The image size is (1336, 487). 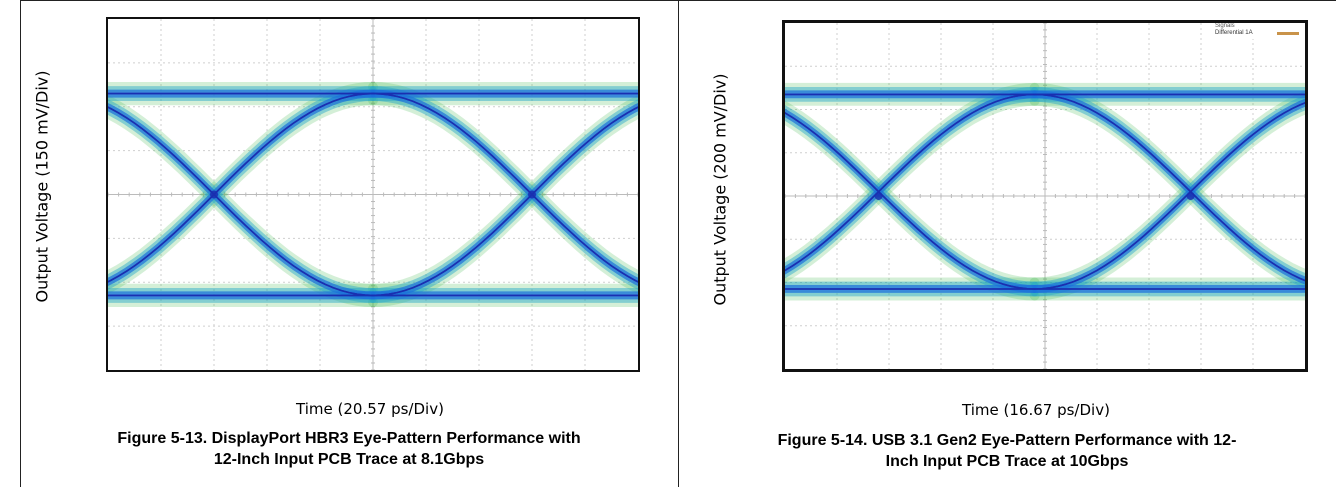 I want to click on caption-line-2: Inch Input PCB Trace at 10Gbps, so click(x=1007, y=461).